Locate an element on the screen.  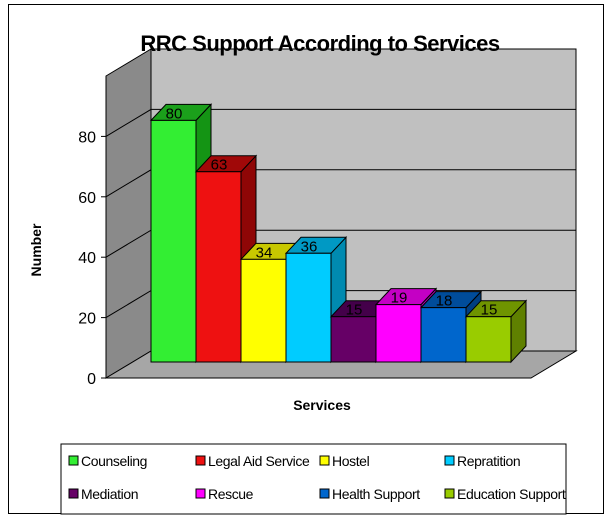
y-axis-title: Number is located at coordinates (36, 249).